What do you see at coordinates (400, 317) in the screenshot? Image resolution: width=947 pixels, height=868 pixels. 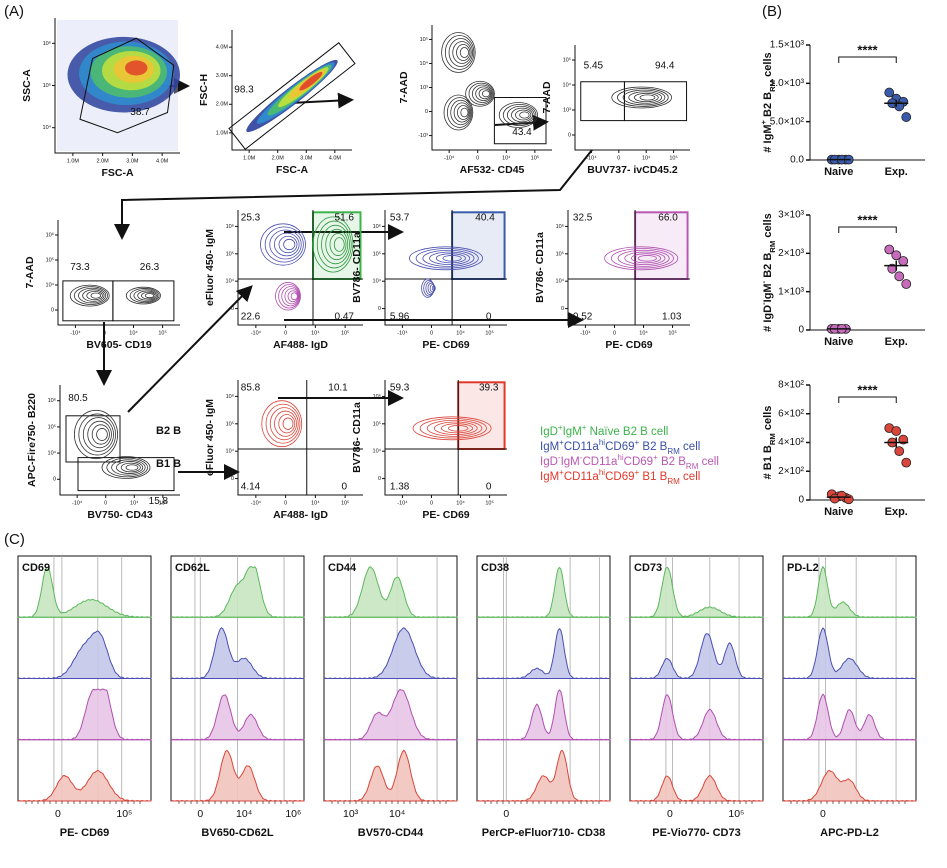 I see `gate-value: 5.96` at bounding box center [400, 317].